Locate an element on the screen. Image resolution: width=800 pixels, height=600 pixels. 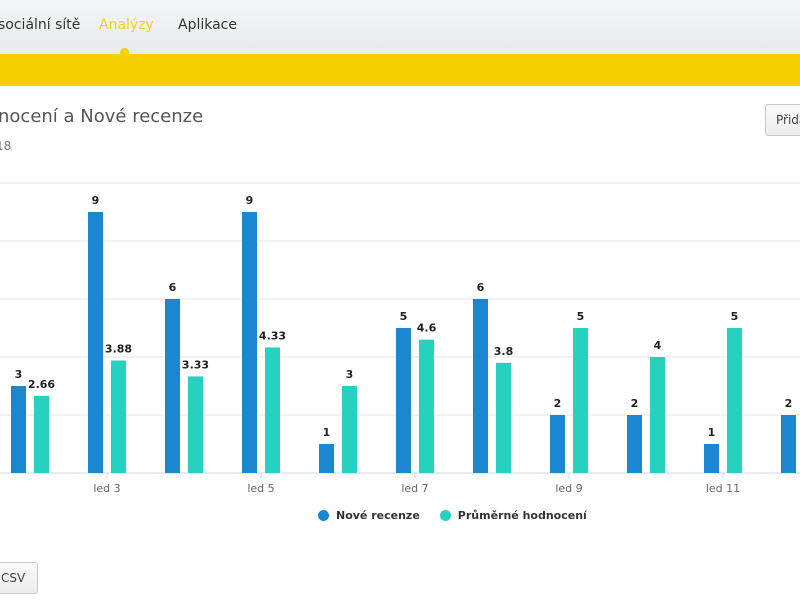
tab-apps: Aplikace is located at coordinates (207, 25).